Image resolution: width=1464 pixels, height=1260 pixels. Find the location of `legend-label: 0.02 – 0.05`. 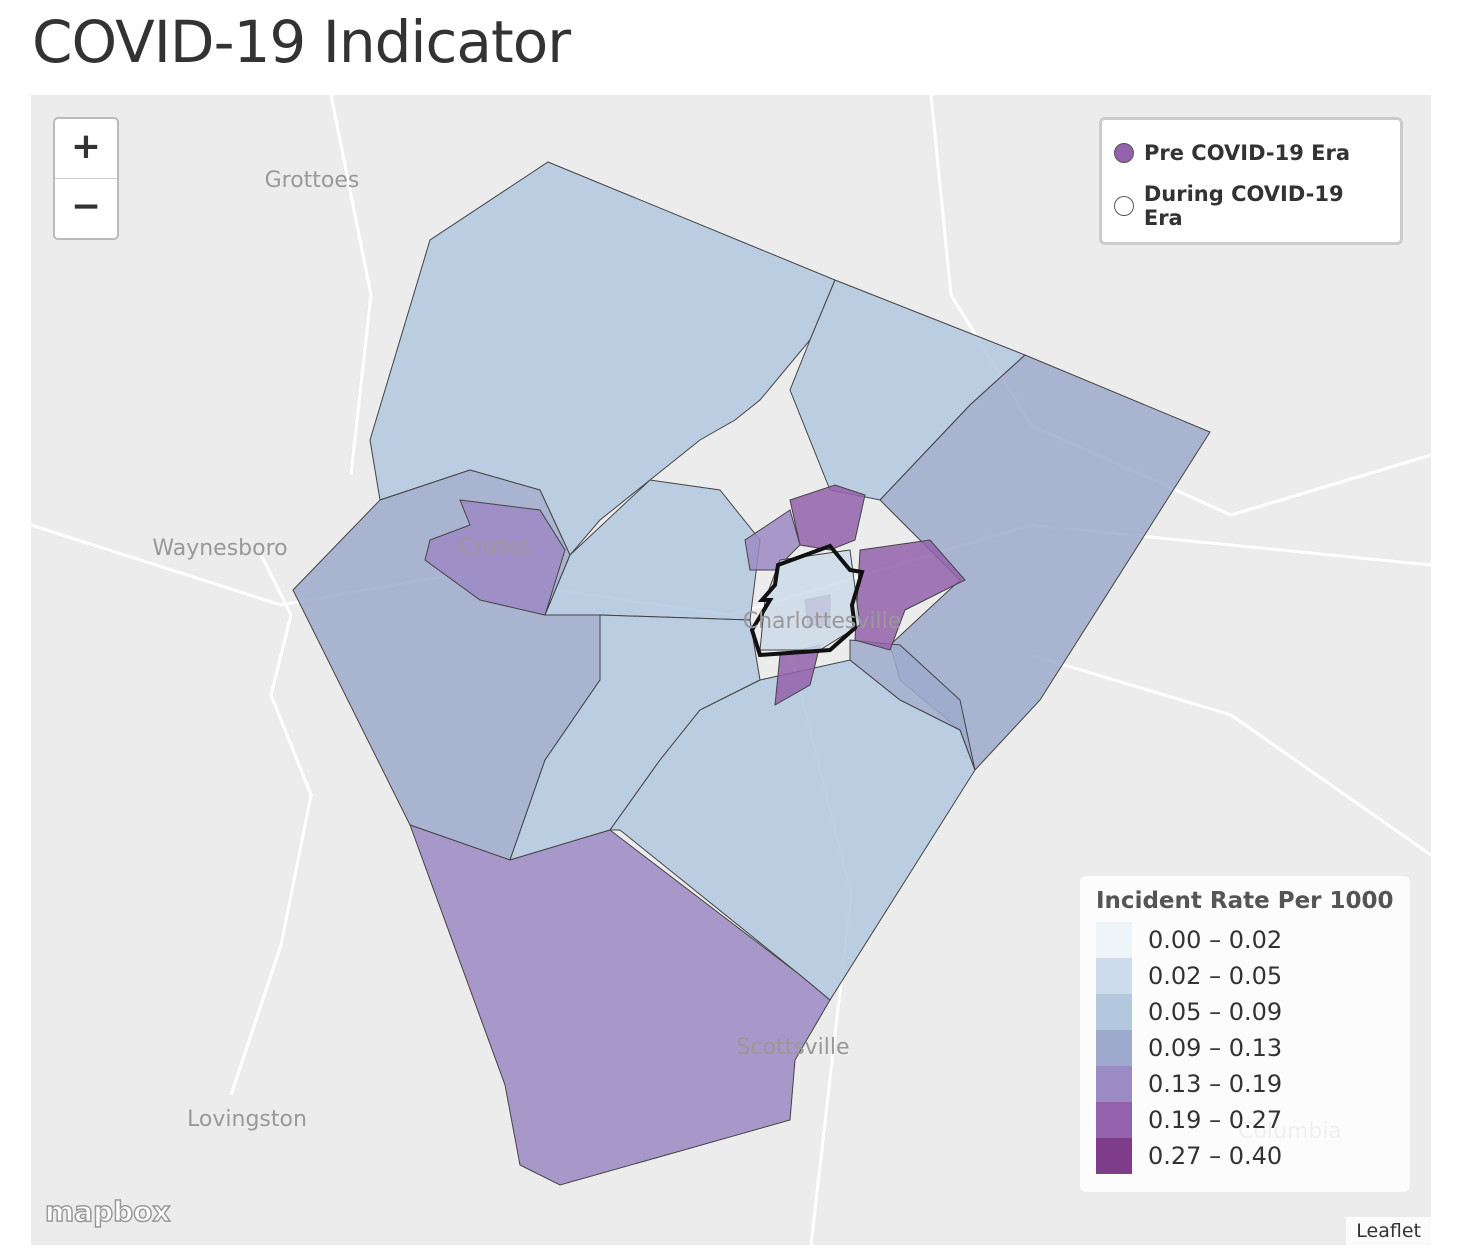

legend-label: 0.02 – 0.05 is located at coordinates (1215, 976).